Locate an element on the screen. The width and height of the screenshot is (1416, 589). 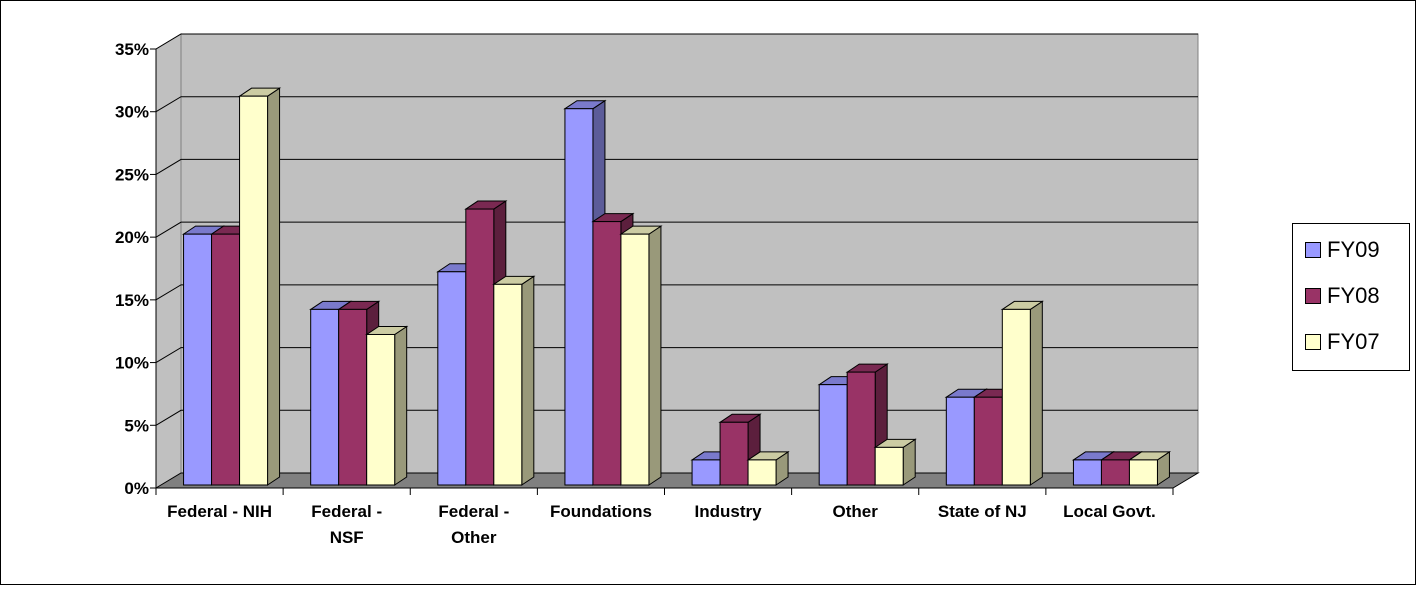
legend-item: FY08 is located at coordinates (1342, 296).